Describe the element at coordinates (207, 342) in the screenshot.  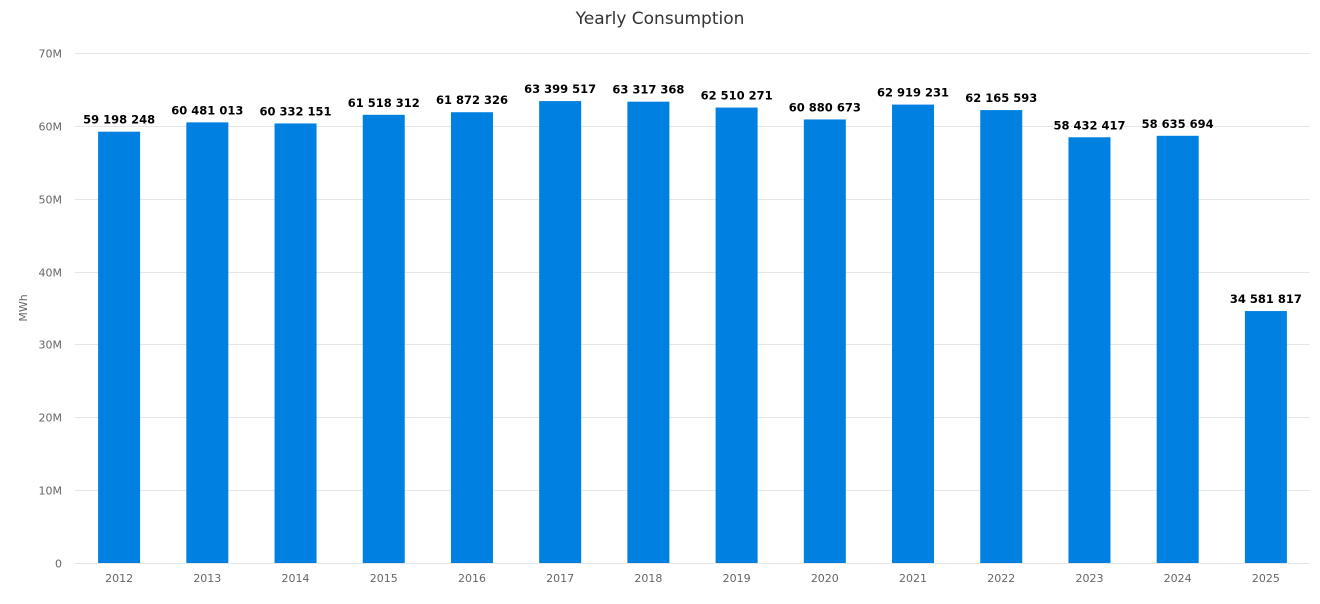
I see `bar-2013` at that location.